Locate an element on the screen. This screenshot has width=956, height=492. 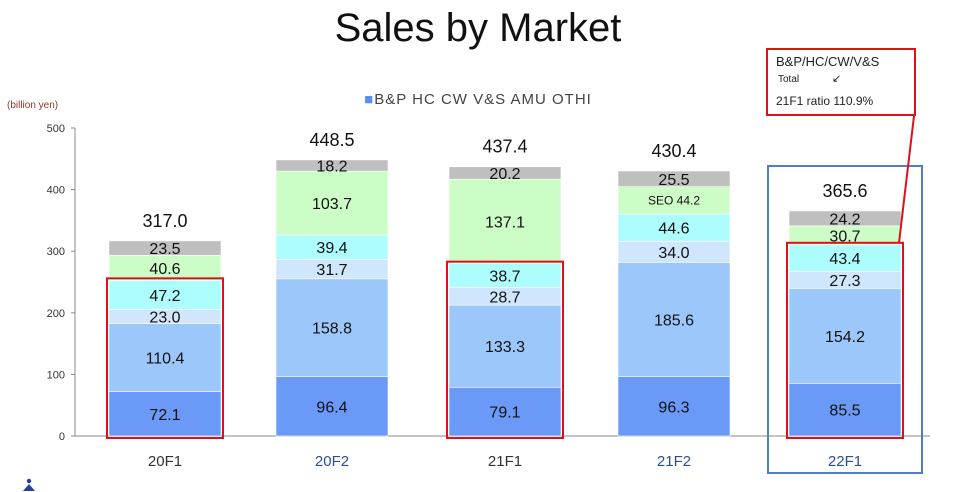
frame-box-22f1 is located at coordinates (845, 319).